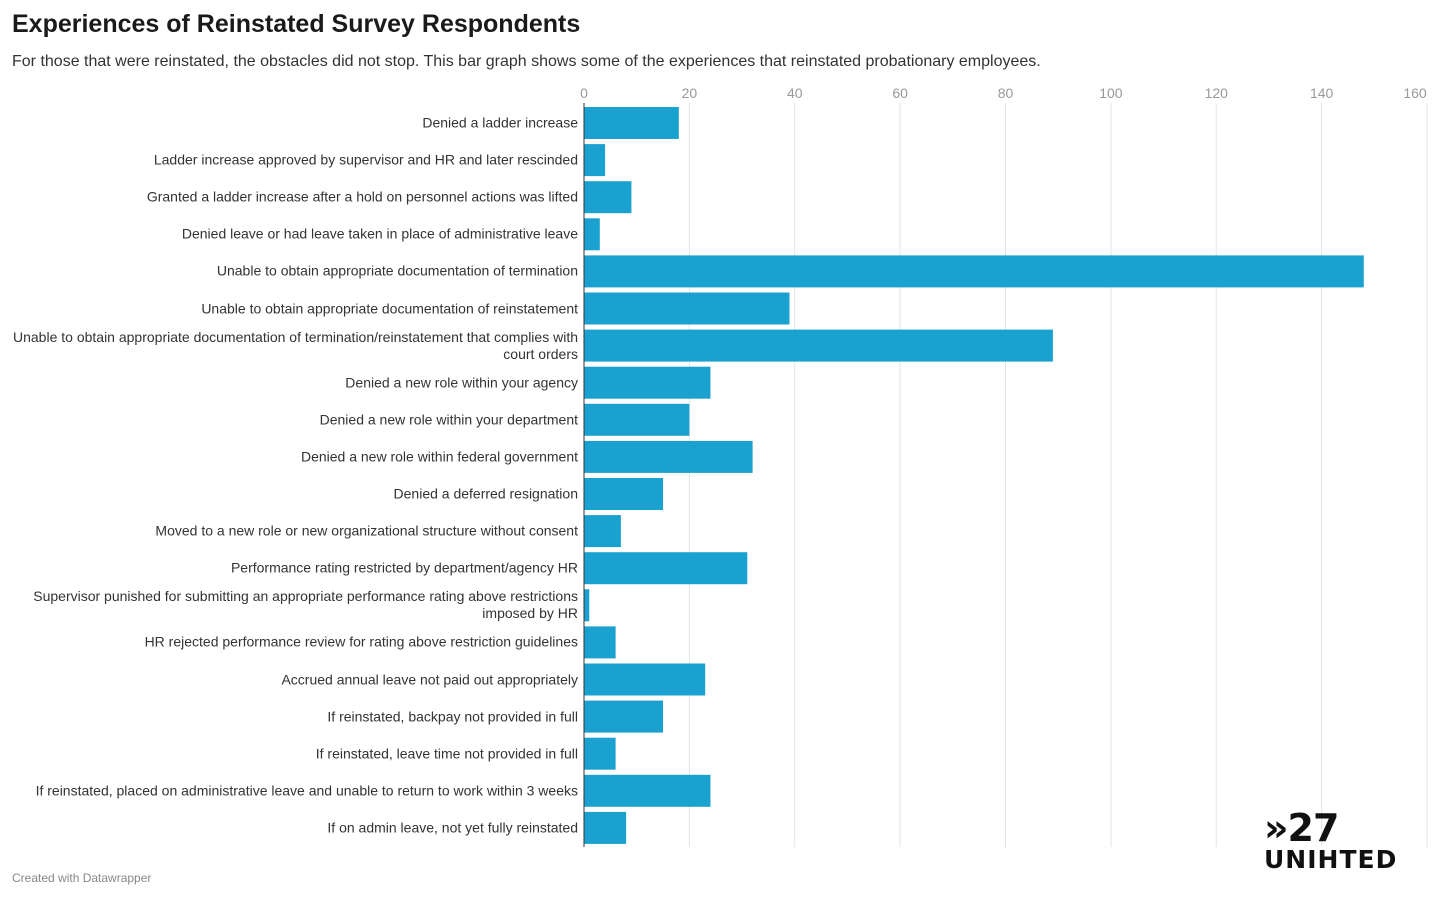 This screenshot has height=899, width=1440. I want to click on x-tick-label: 120, so click(1217, 93).